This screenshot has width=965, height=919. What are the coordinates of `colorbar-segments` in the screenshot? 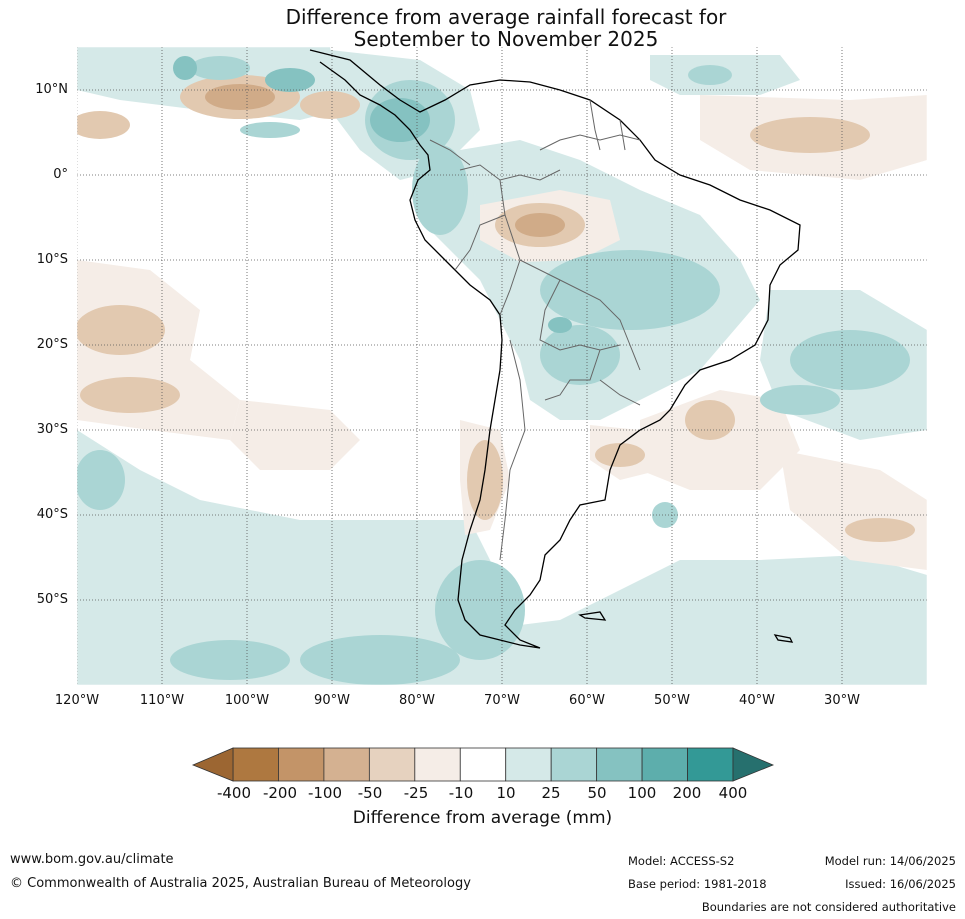 It's located at (483, 764).